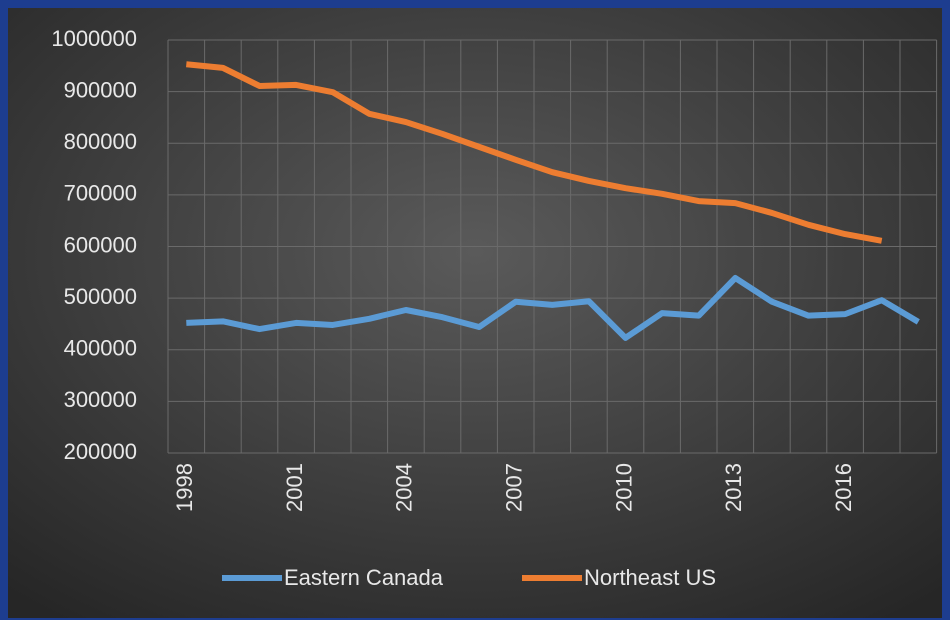  I want to click on legend-label: Eastern Canada, so click(364, 577).